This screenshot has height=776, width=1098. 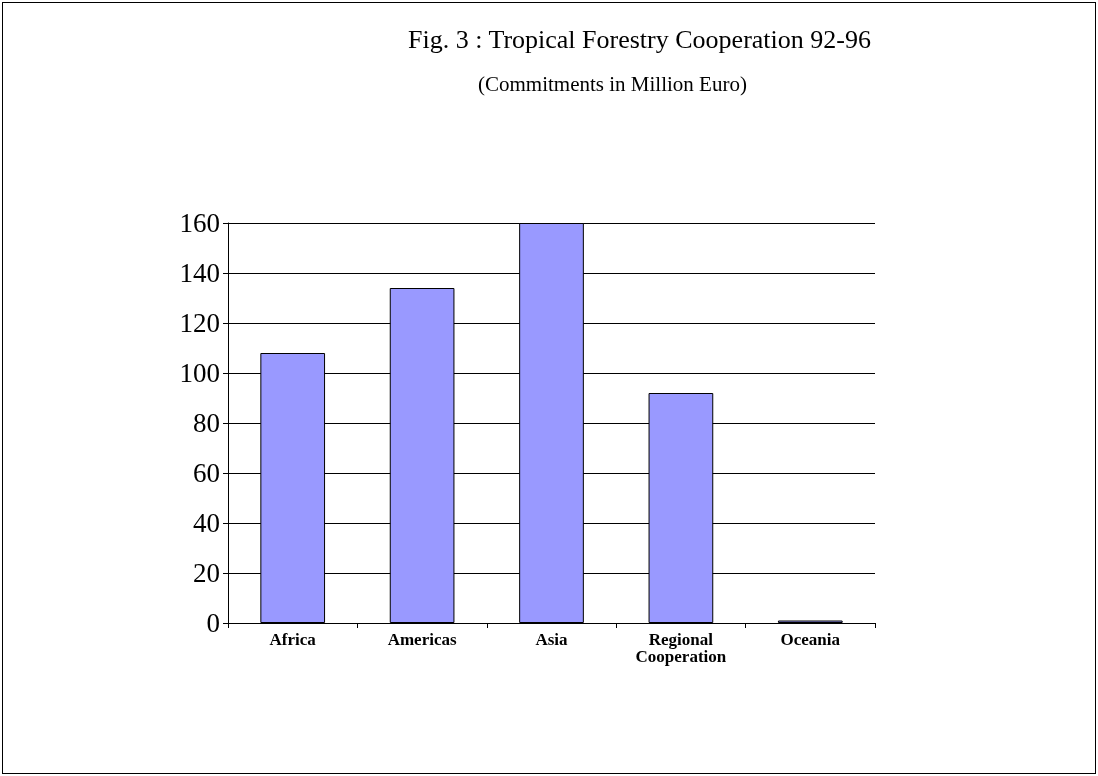 I want to click on y-tick-label: 120, so click(x=199, y=323).